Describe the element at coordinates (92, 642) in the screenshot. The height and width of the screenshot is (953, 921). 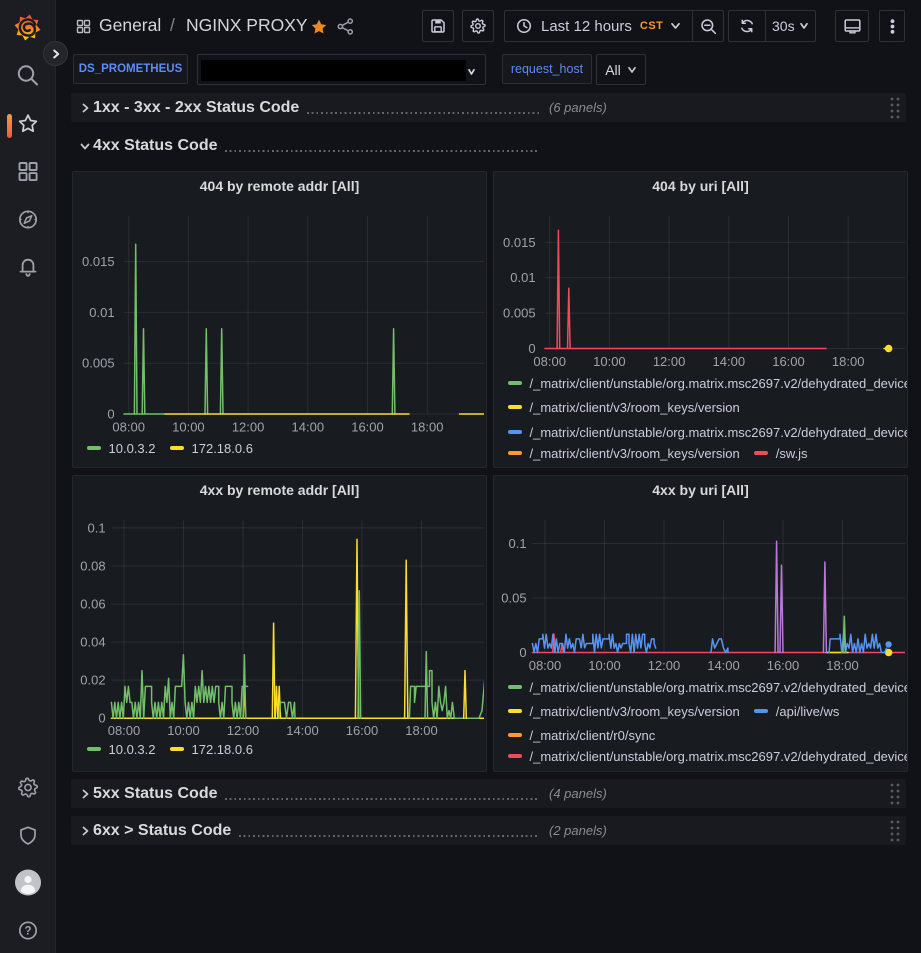
I see `svg-text: 0.04` at that location.